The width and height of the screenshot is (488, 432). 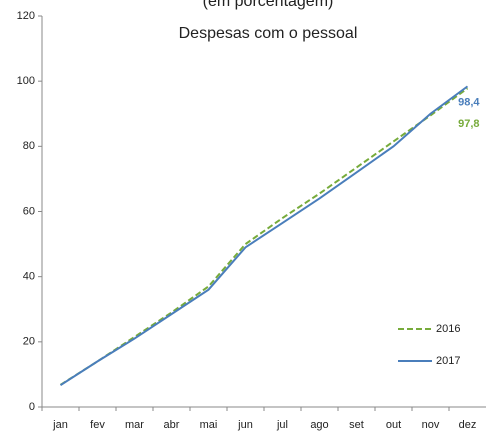 I want to click on x-tick-label: dez, so click(x=468, y=425).